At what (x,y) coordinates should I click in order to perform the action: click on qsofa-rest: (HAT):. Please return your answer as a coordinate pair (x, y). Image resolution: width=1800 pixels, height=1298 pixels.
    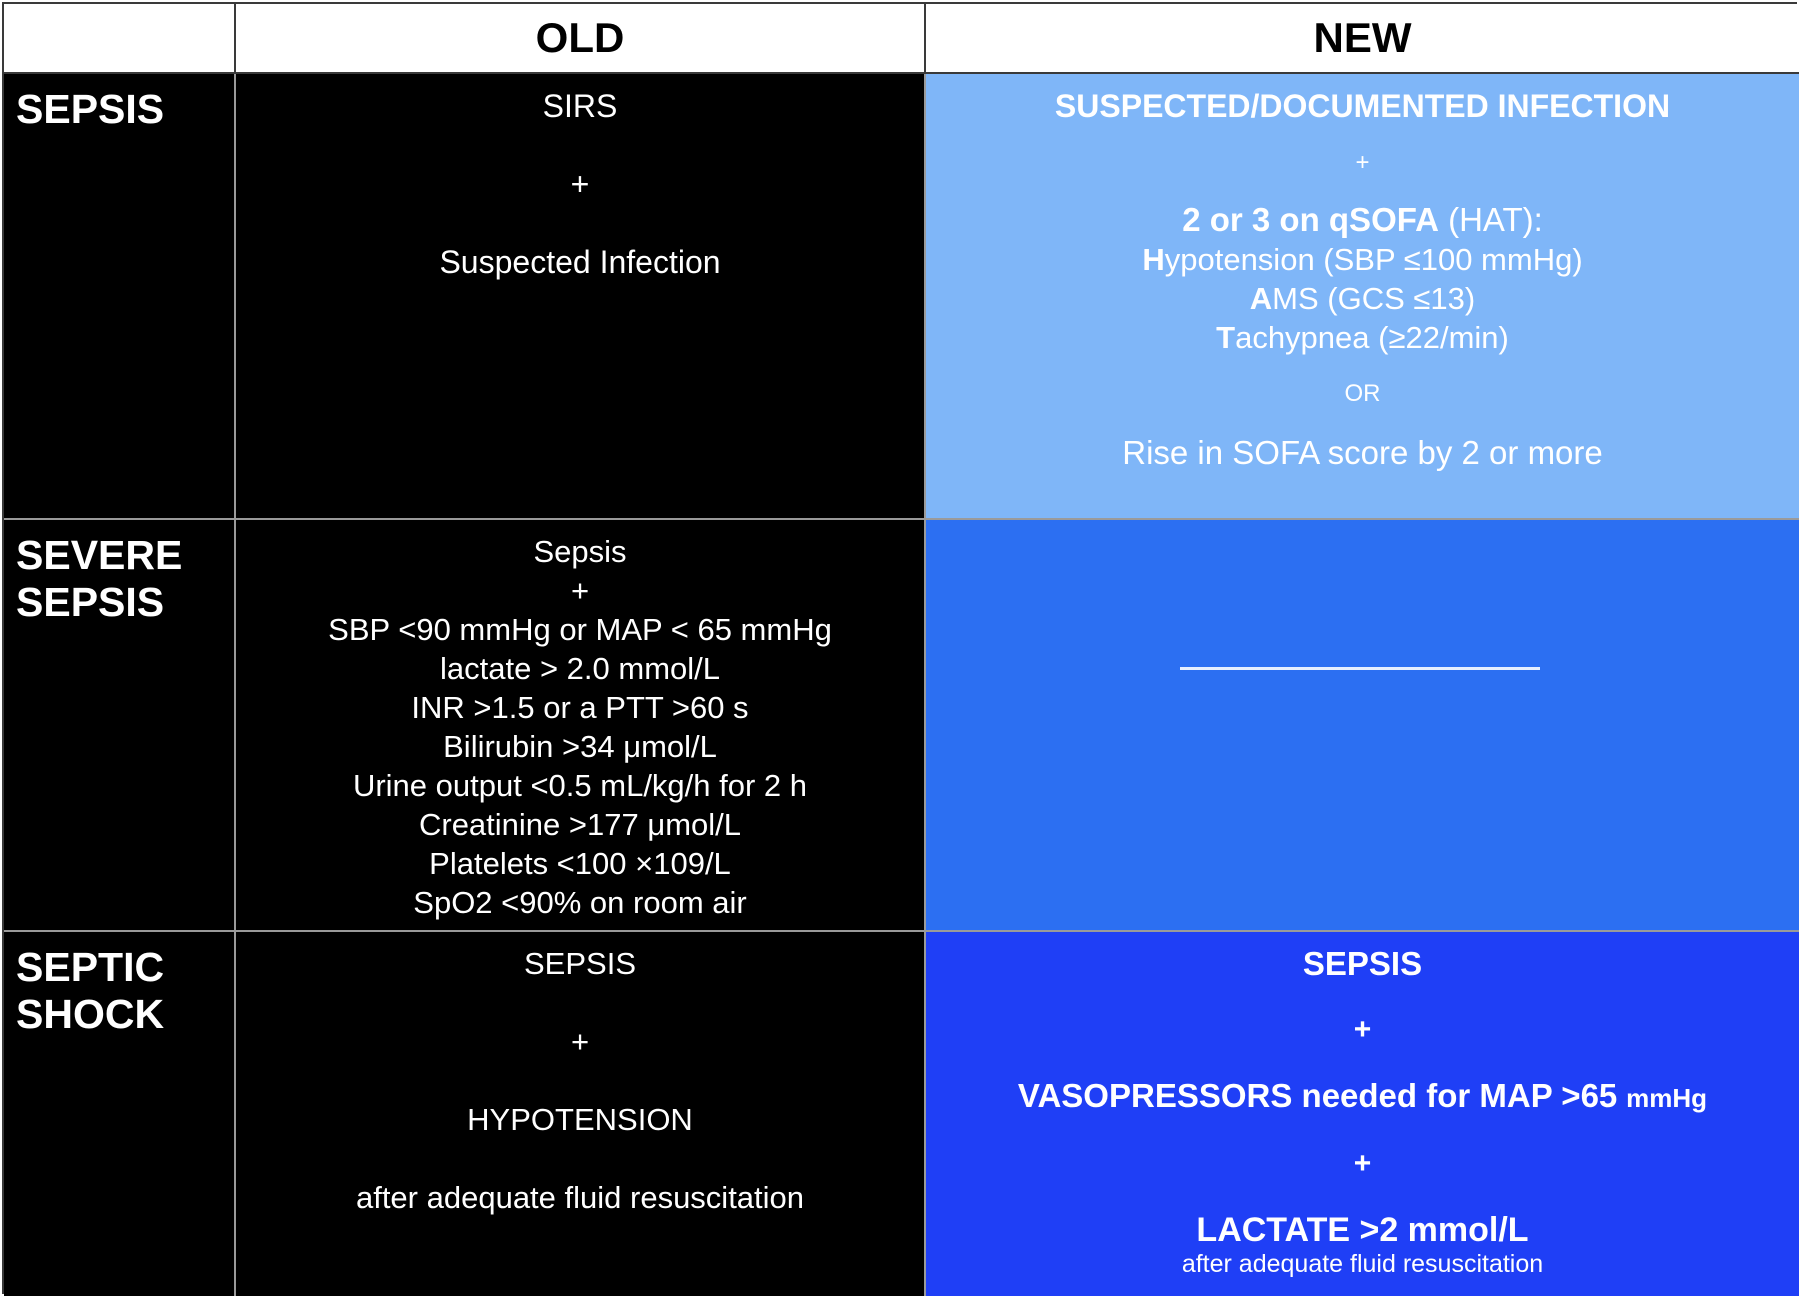
    Looking at the image, I should click on (1490, 219).